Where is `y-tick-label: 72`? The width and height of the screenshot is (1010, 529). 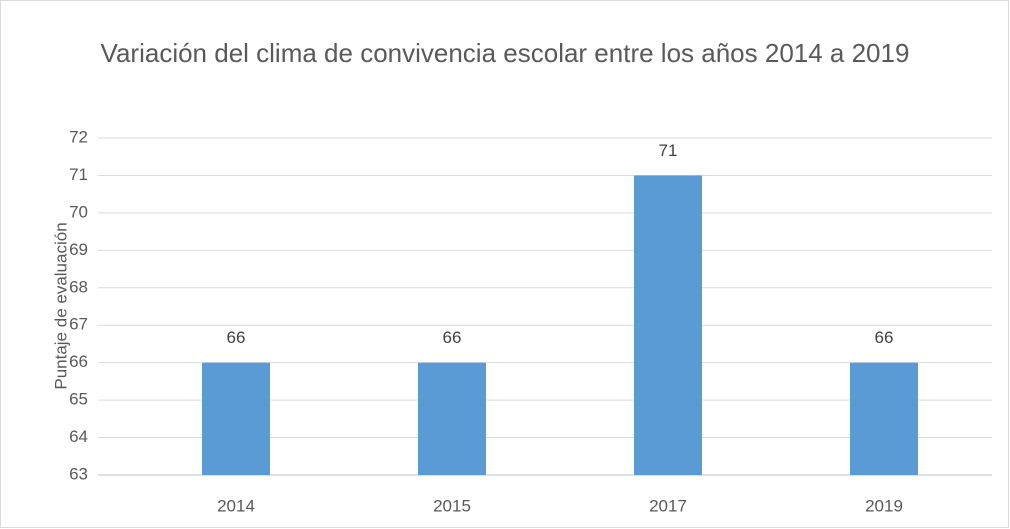
y-tick-label: 72 is located at coordinates (78, 136).